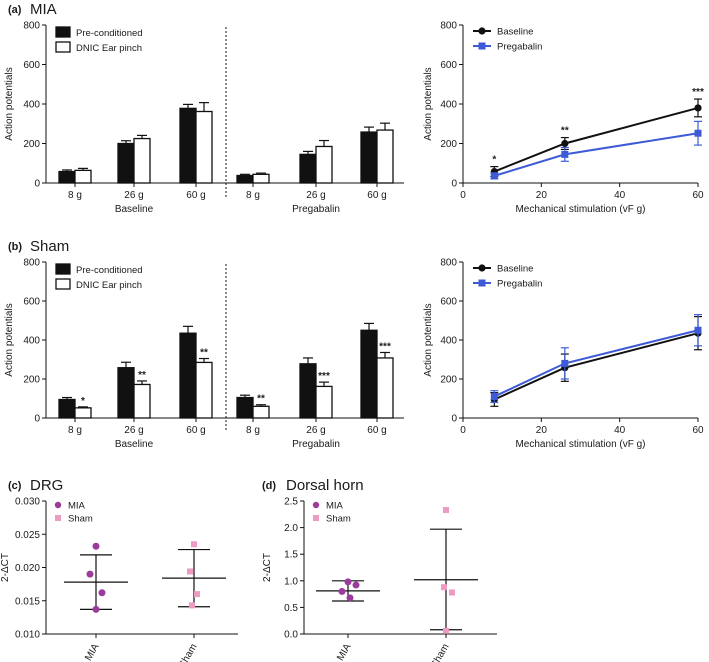  Describe the element at coordinates (463, 195) in the screenshot. I see `mia-line-x-tick-label: 0` at that location.